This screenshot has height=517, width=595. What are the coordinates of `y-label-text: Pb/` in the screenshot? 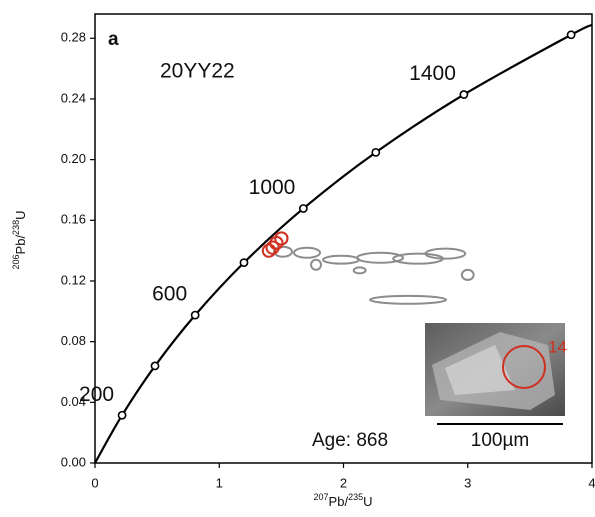 It's located at (20, 245).